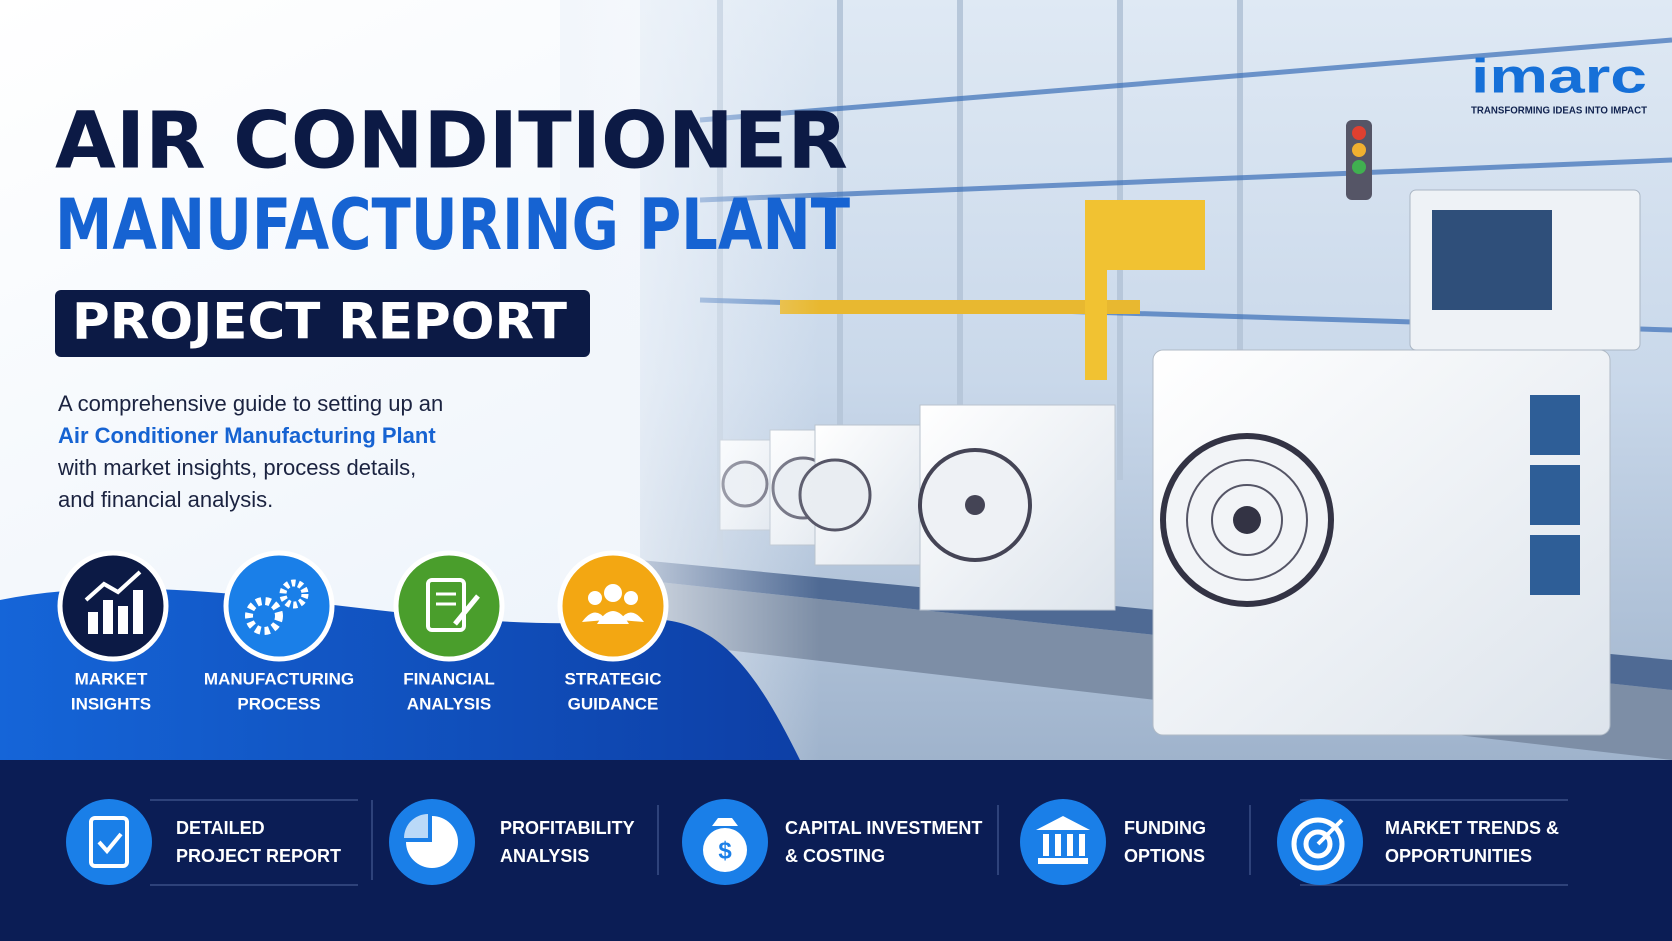 Image resolution: width=1672 pixels, height=941 pixels. I want to click on feature-label: PROCESS, so click(278, 703).